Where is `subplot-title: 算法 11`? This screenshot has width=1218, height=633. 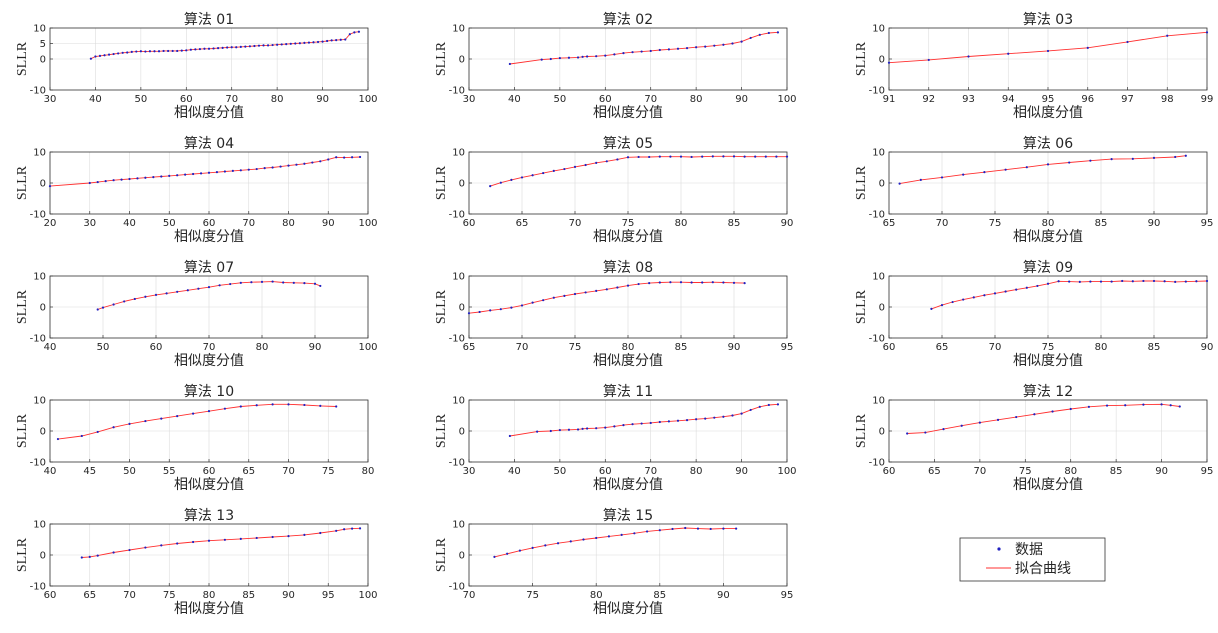
subplot-title: 算法 11 is located at coordinates (628, 392).